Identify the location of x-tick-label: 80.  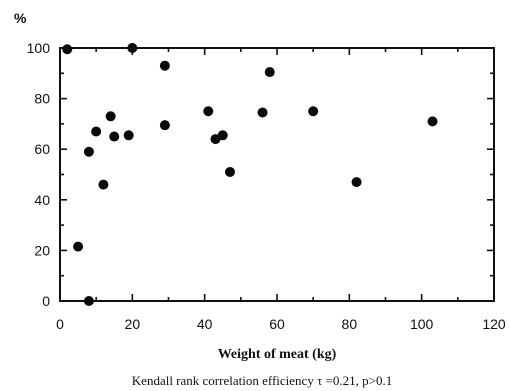
(350, 324).